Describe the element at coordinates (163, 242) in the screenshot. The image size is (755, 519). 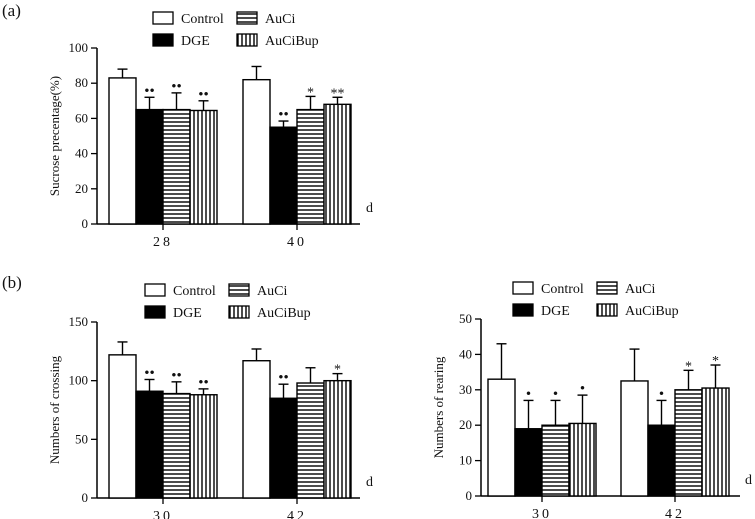
I see `x-tick-label: 28` at that location.